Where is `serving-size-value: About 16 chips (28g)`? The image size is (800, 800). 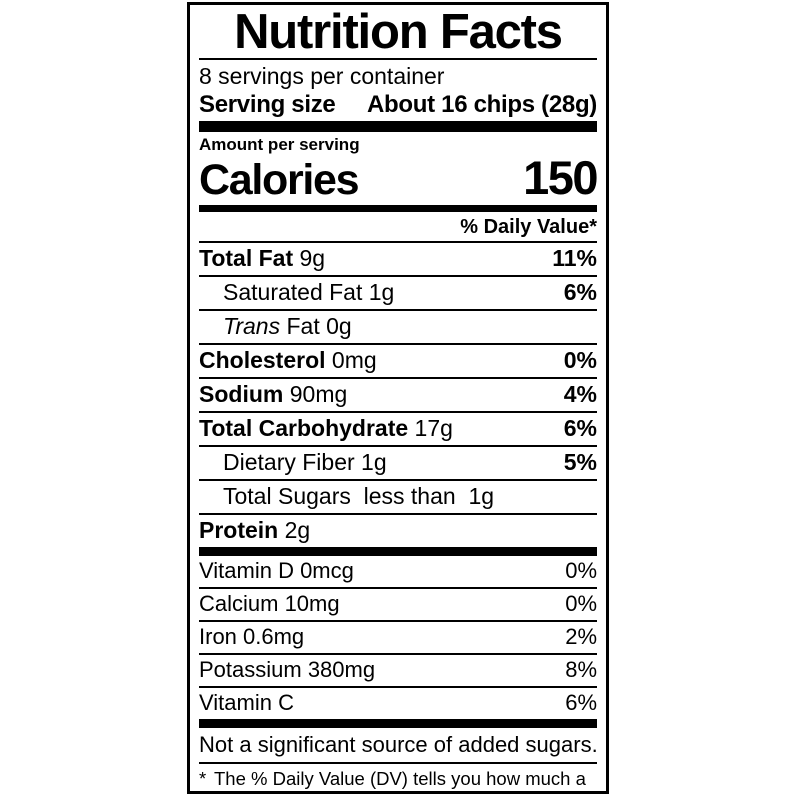
serving-size-value: About 16 chips (28g) is located at coordinates (481, 104).